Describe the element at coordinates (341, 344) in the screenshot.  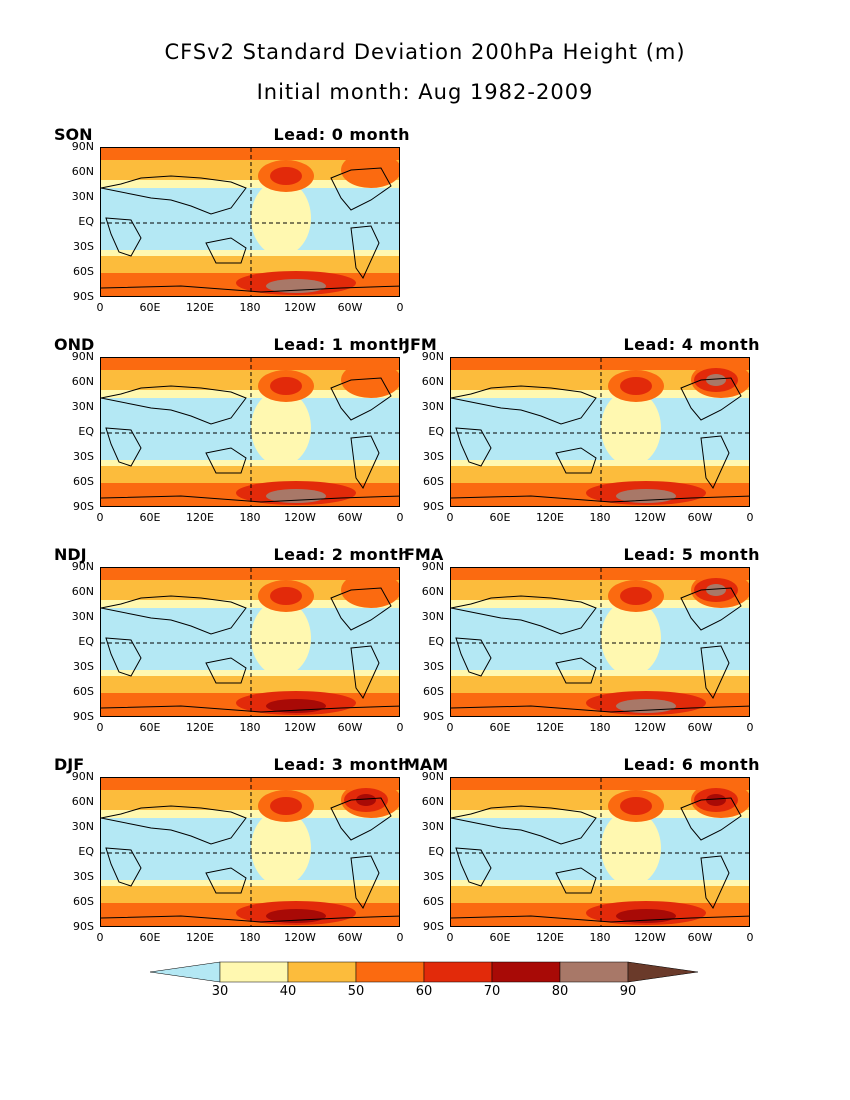
I see `lead-label: Lead: 1 month` at that location.